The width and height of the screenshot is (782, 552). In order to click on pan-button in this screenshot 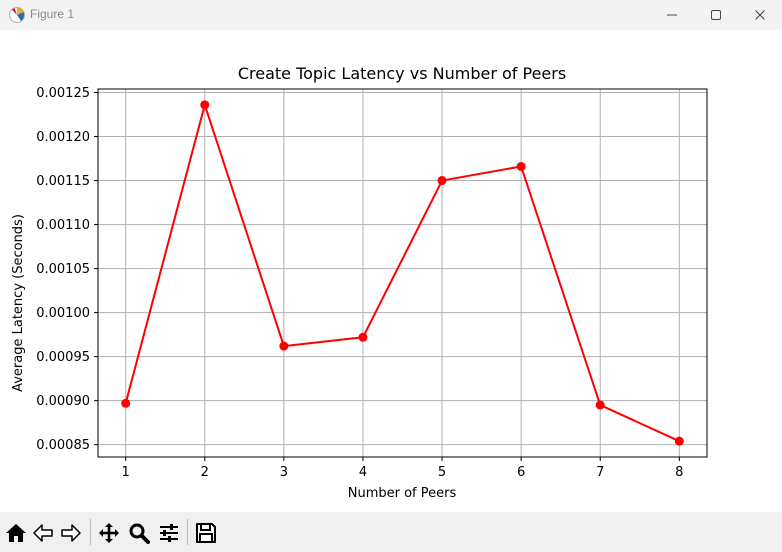, I will do `click(109, 533)`.